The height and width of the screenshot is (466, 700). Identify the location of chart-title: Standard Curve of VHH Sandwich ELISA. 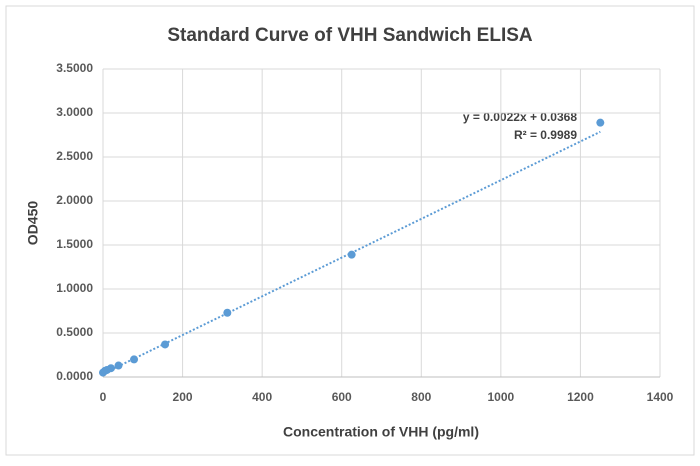
(350, 35).